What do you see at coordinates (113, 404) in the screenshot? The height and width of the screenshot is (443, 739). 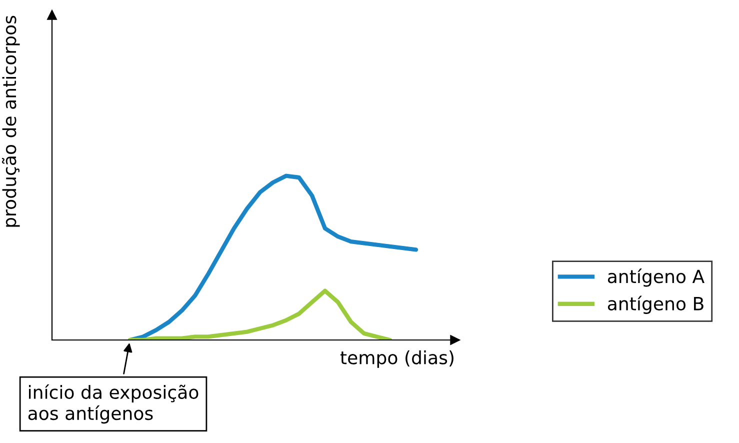 I see `text: início da exposição aos antígenos` at bounding box center [113, 404].